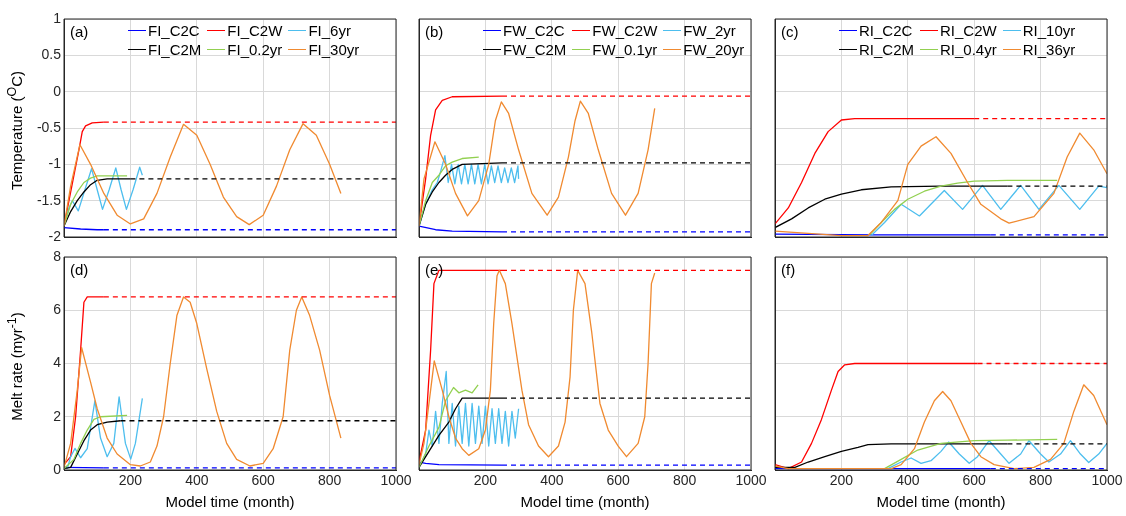  I want to click on y-tick-label: -1, so click(55, 163).